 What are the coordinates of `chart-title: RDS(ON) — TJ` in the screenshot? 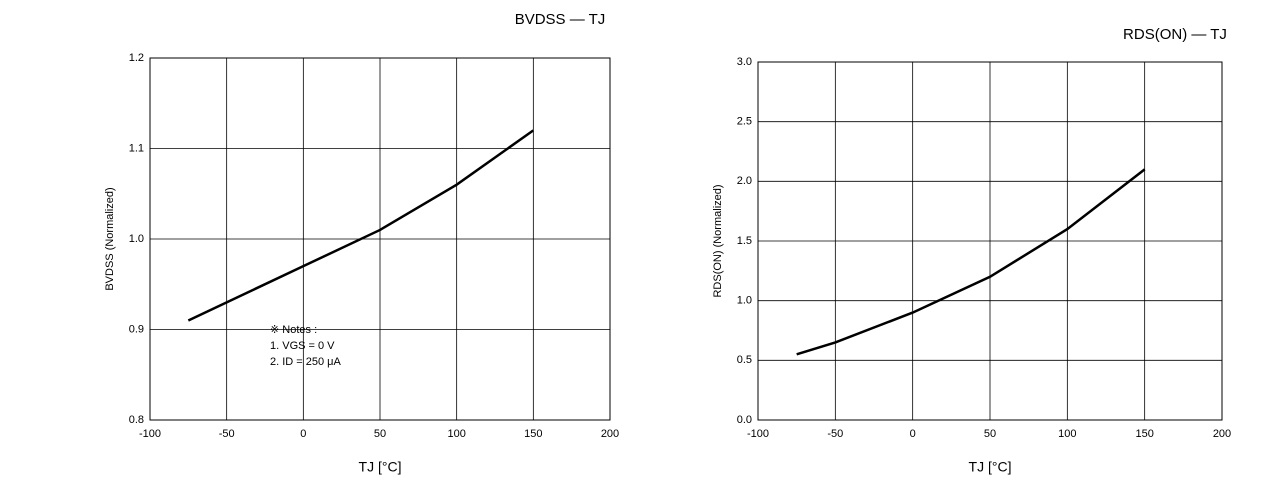 It's located at (1175, 34).